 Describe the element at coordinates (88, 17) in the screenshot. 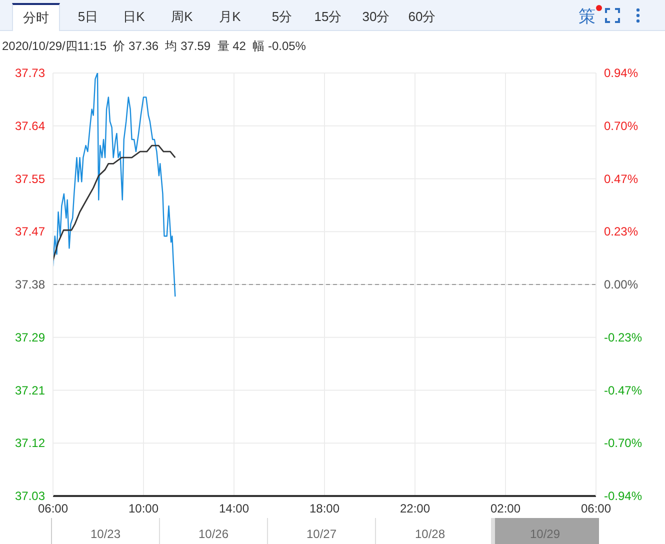

I see `text: 5日` at that location.